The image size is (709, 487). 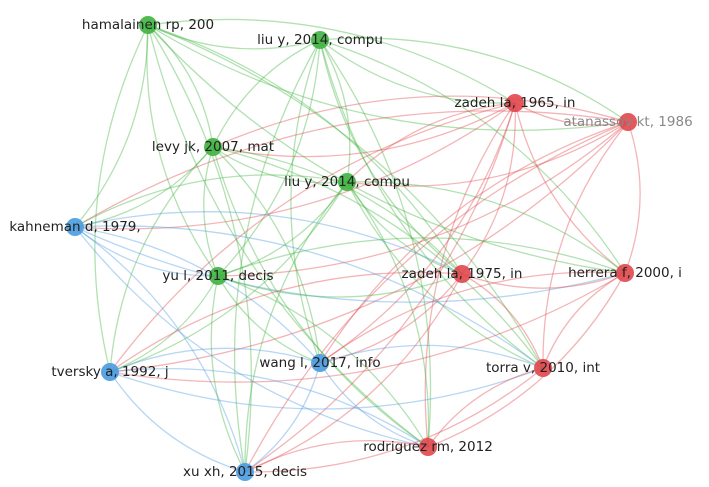 I want to click on node-label: kahneman d, 1979,, so click(x=74, y=227).